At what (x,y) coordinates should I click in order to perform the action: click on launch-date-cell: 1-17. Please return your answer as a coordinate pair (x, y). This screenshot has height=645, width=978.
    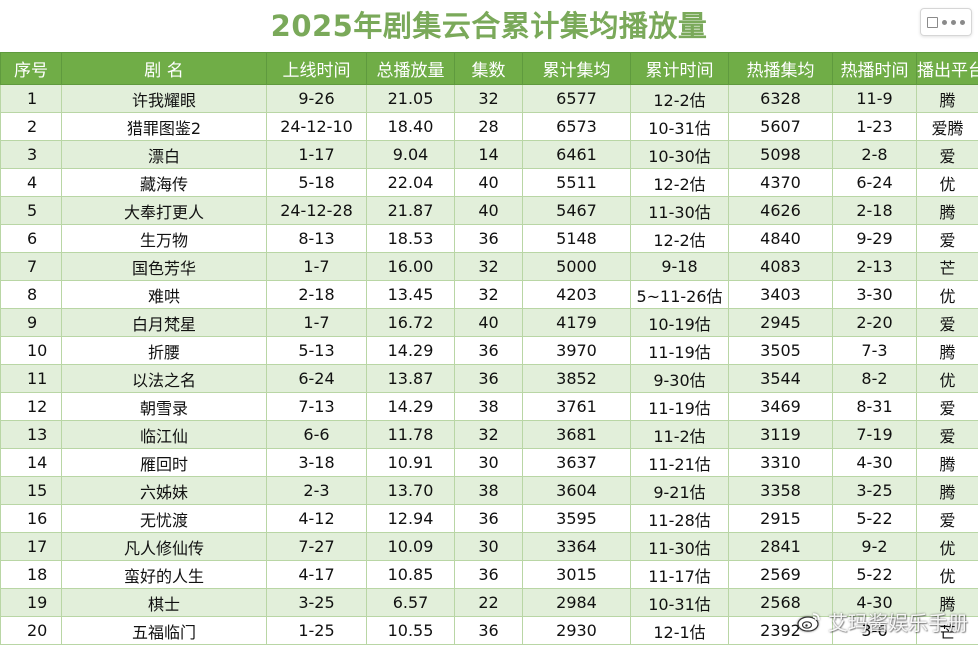
    Looking at the image, I should click on (317, 155).